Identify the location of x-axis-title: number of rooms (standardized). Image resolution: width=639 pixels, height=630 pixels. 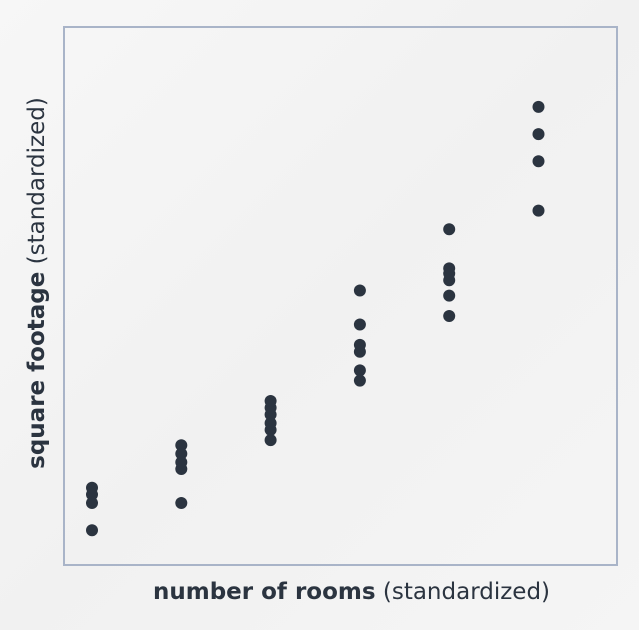
(351, 592).